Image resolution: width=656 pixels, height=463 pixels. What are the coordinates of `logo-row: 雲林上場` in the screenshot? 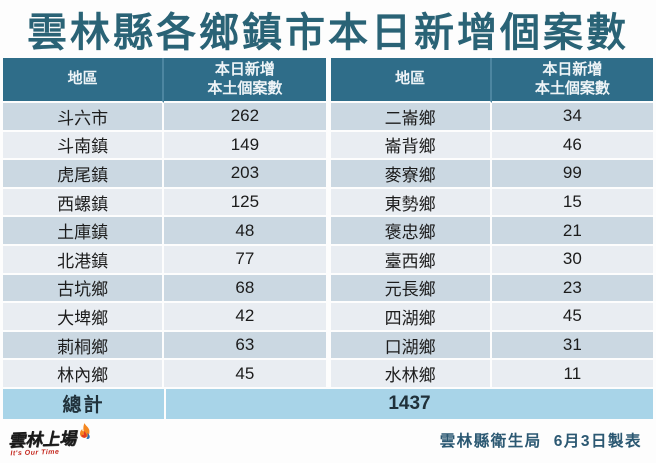 It's located at (50, 436).